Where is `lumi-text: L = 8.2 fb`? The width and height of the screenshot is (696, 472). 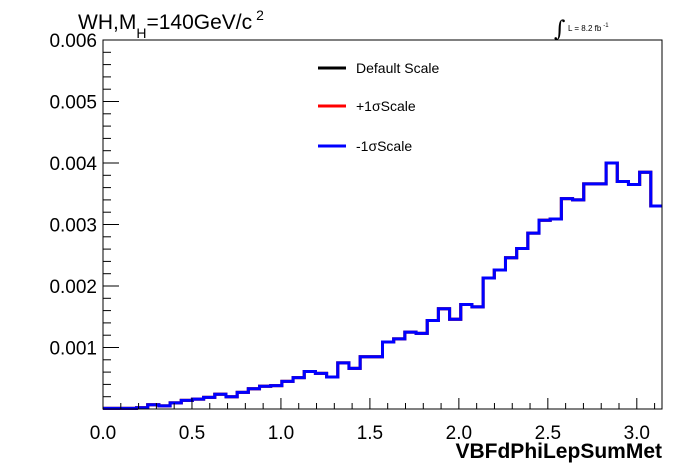 lumi-text: L = 8.2 fb is located at coordinates (585, 28).